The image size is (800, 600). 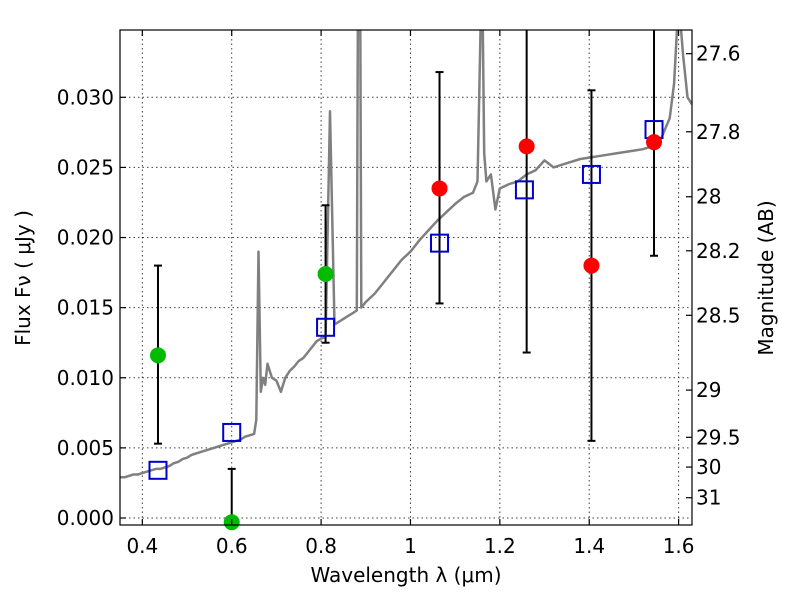 What do you see at coordinates (23, 278) in the screenshot?
I see `y-axis-label: Flux Fν ( μJy )` at bounding box center [23, 278].